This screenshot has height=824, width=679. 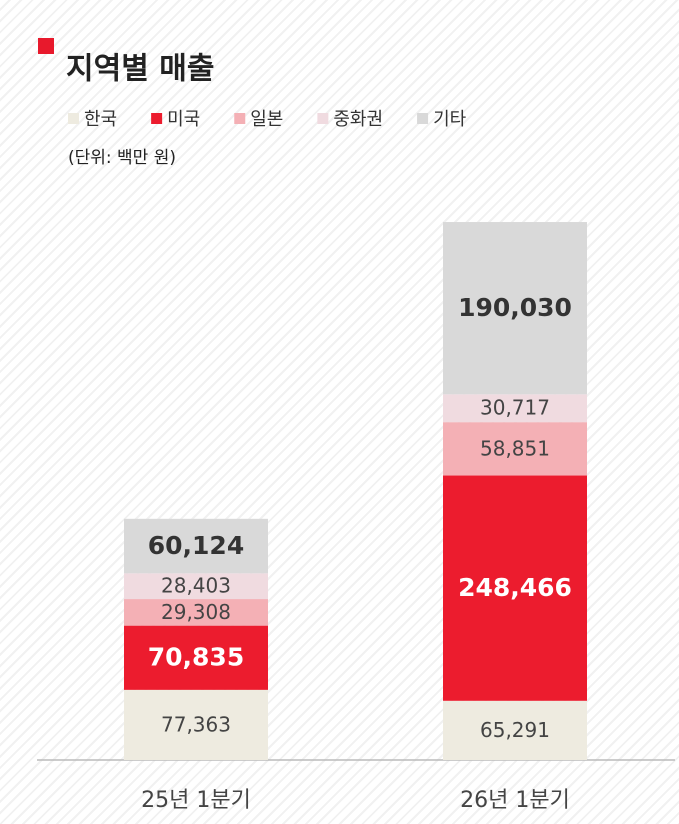 I want to click on value-label: 77,363, so click(x=196, y=724).